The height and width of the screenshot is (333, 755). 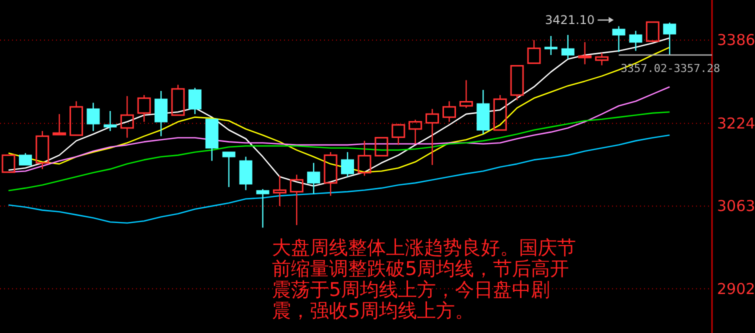 What do you see at coordinates (736, 123) in the screenshot?
I see `y-tick-label: 3224` at bounding box center [736, 123].